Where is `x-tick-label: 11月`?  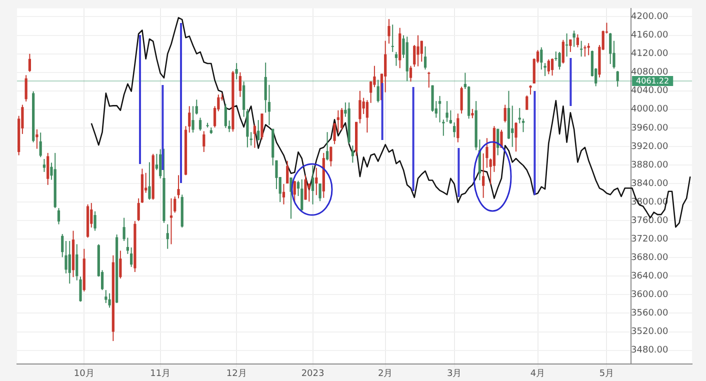 x-tick-label: 11月 is located at coordinates (160, 373).